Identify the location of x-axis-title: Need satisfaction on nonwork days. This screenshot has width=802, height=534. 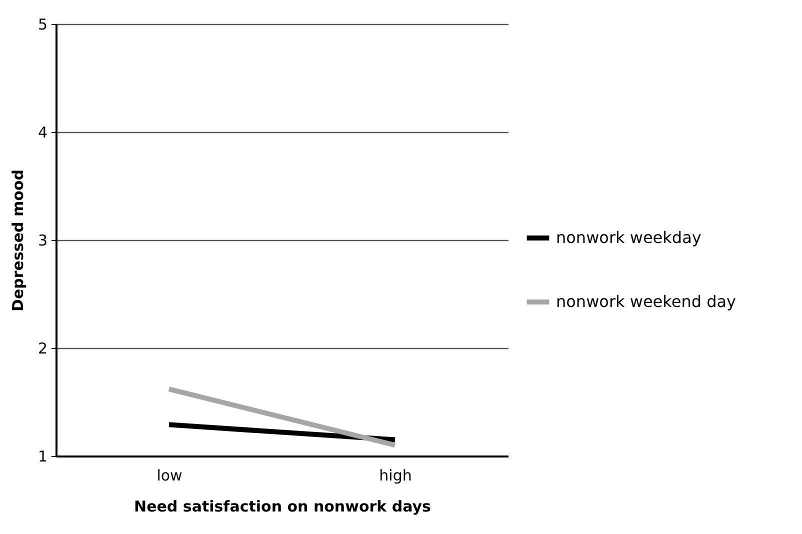
(283, 507).